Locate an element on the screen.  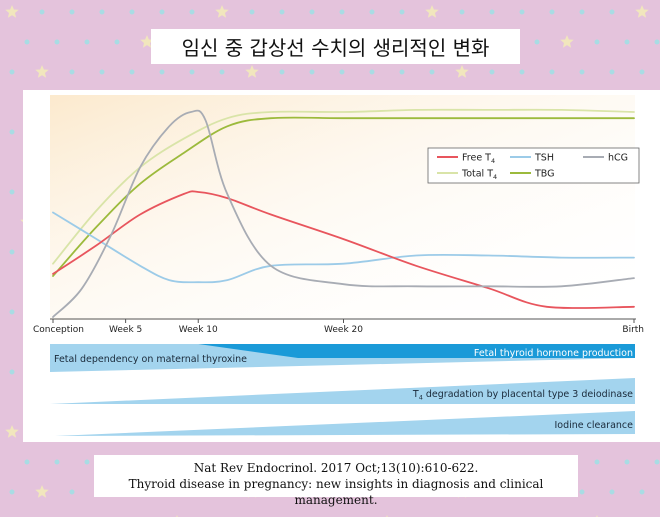
band-label-fetal-production: Fetal thyroid hormone production is located at coordinates (553, 353).